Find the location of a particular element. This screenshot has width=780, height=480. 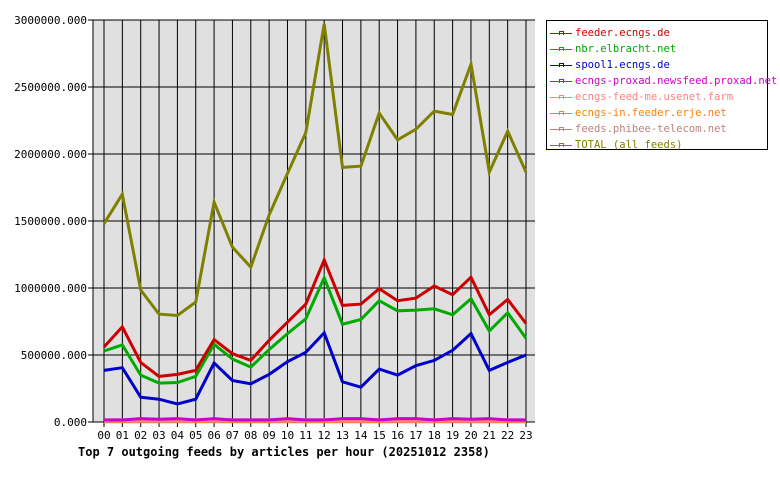

legend-item: TOTAL (all feeds) is located at coordinates (657, 145).